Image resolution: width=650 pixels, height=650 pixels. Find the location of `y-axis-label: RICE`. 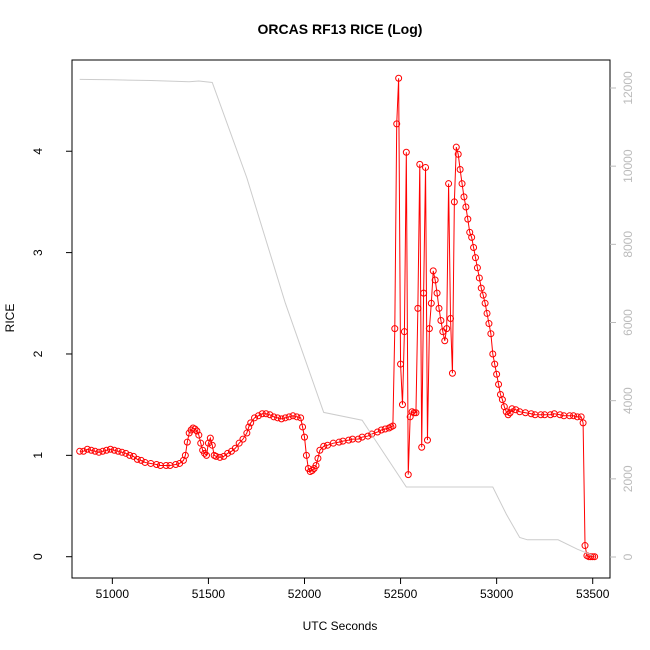

y-axis-label: RICE is located at coordinates (10, 318).